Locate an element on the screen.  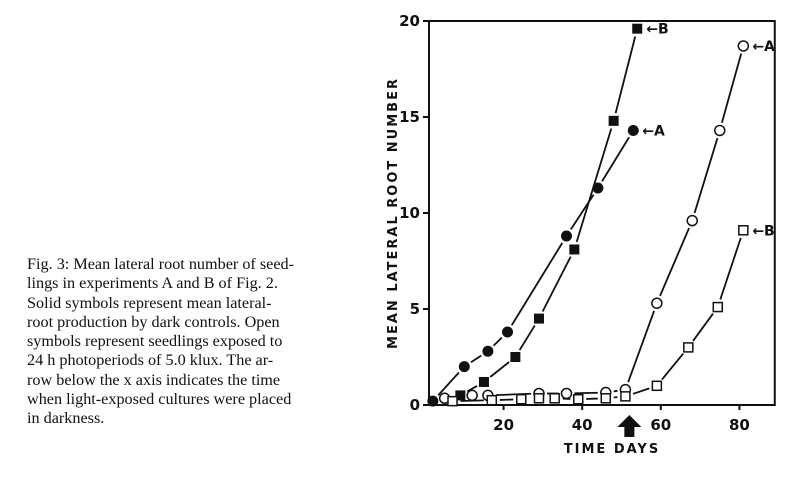
x-tick-label: 60 is located at coordinates (660, 425).